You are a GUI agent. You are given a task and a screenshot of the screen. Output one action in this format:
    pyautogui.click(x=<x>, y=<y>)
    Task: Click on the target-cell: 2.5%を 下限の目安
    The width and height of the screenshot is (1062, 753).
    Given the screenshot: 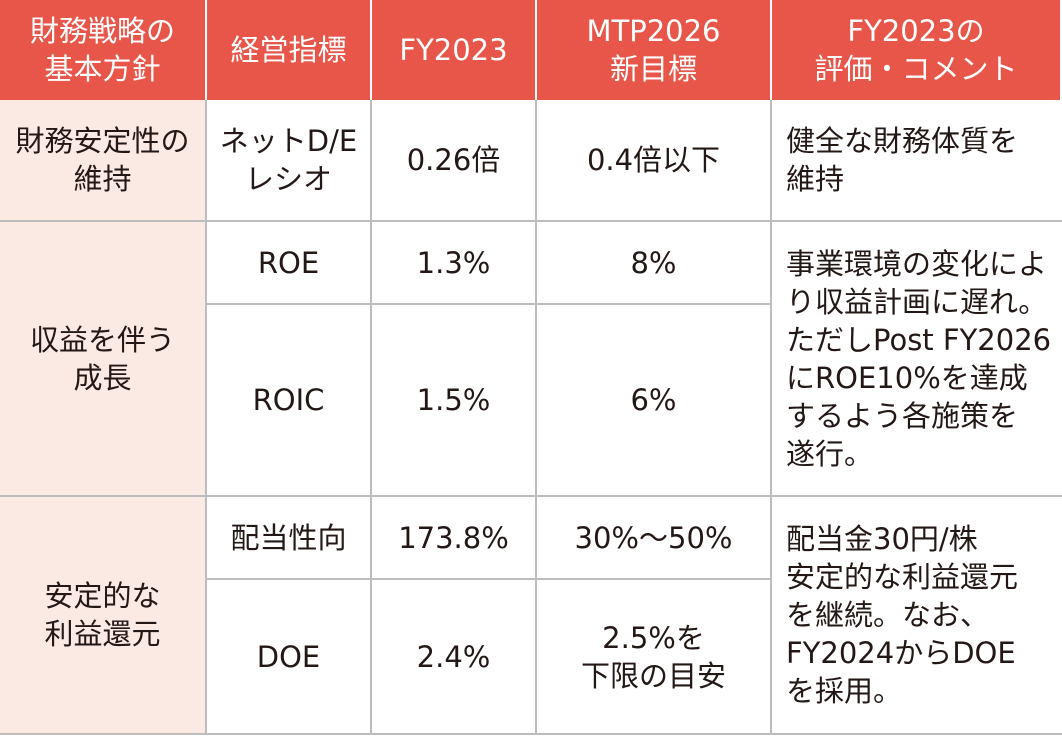 What is the action you would take?
    pyautogui.click(x=654, y=657)
    